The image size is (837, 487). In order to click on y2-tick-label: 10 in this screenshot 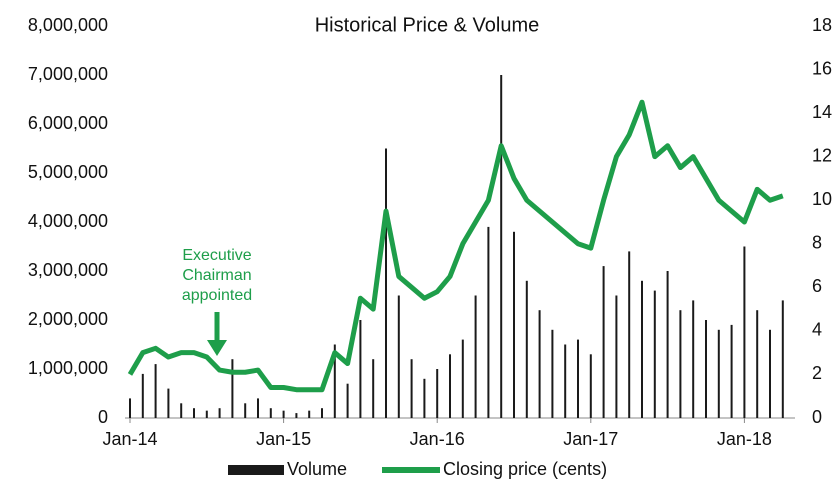, I will do `click(822, 199)`.